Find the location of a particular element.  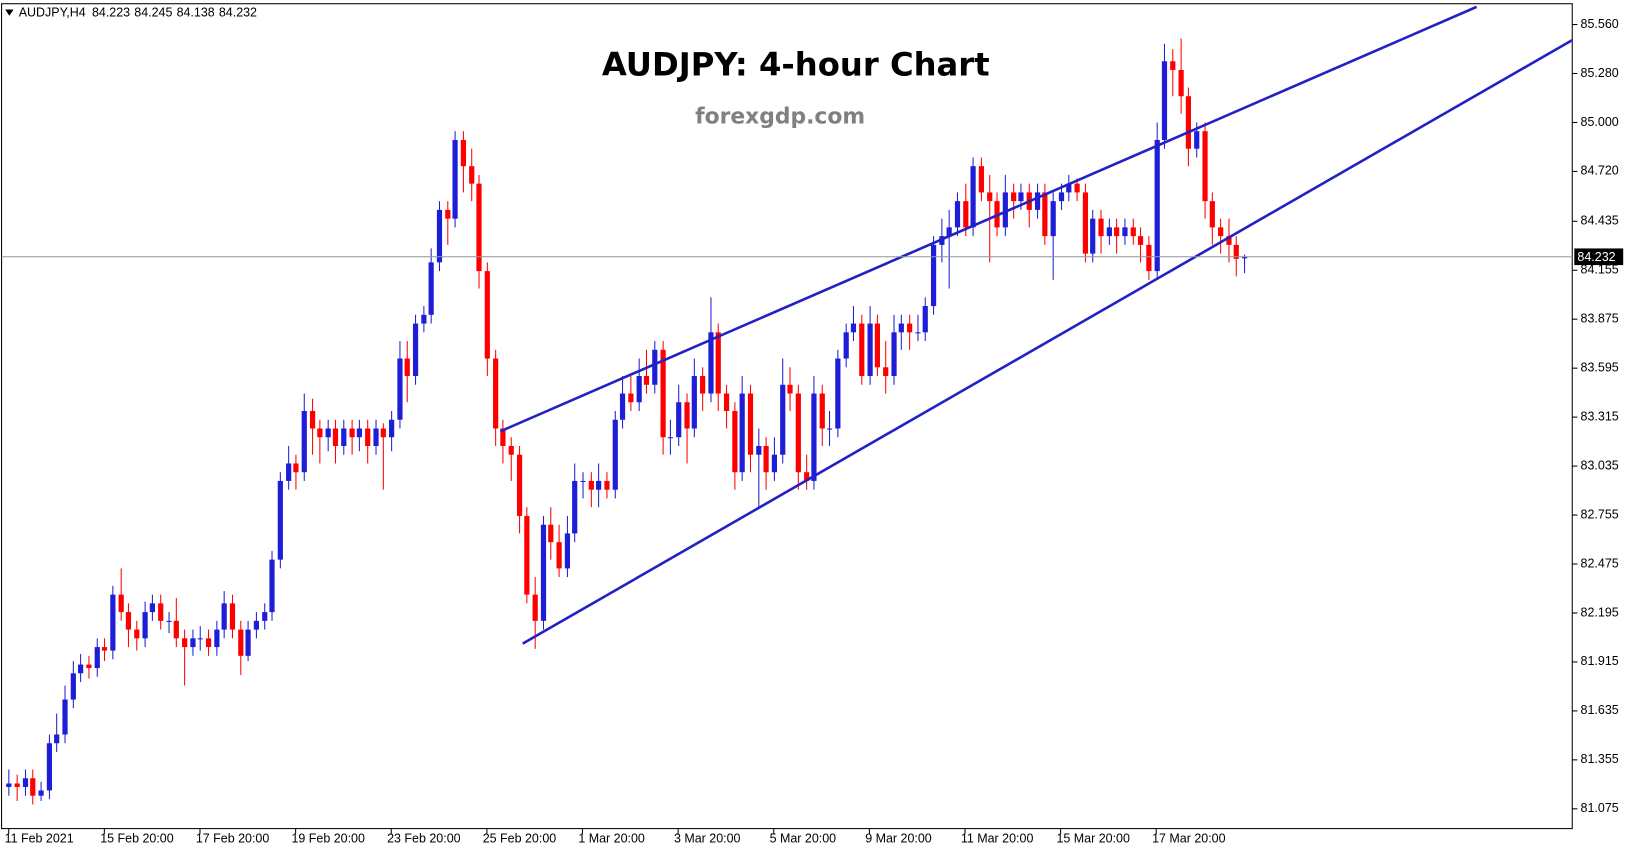

y-tick-label: 85.000 is located at coordinates (1600, 122).